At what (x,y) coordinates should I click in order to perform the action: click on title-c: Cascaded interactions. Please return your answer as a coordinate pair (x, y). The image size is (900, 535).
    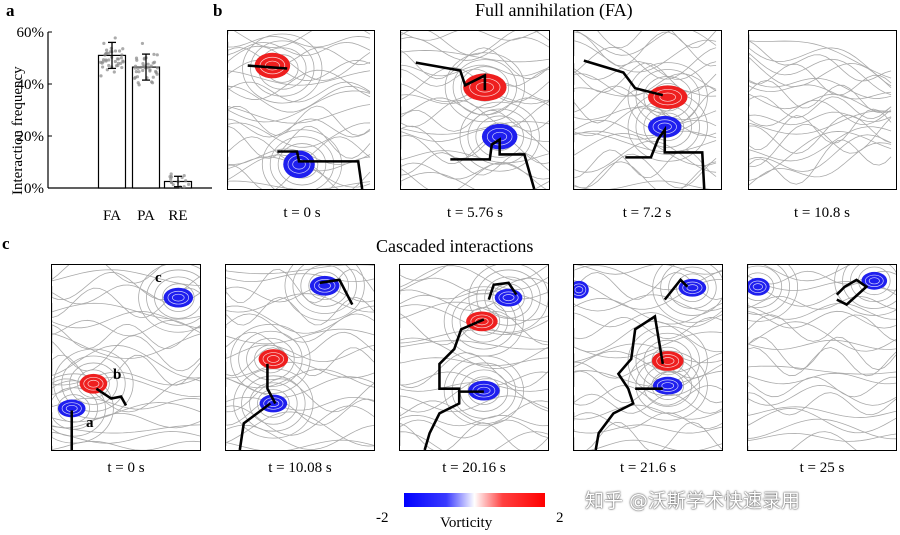
    Looking at the image, I should click on (455, 246).